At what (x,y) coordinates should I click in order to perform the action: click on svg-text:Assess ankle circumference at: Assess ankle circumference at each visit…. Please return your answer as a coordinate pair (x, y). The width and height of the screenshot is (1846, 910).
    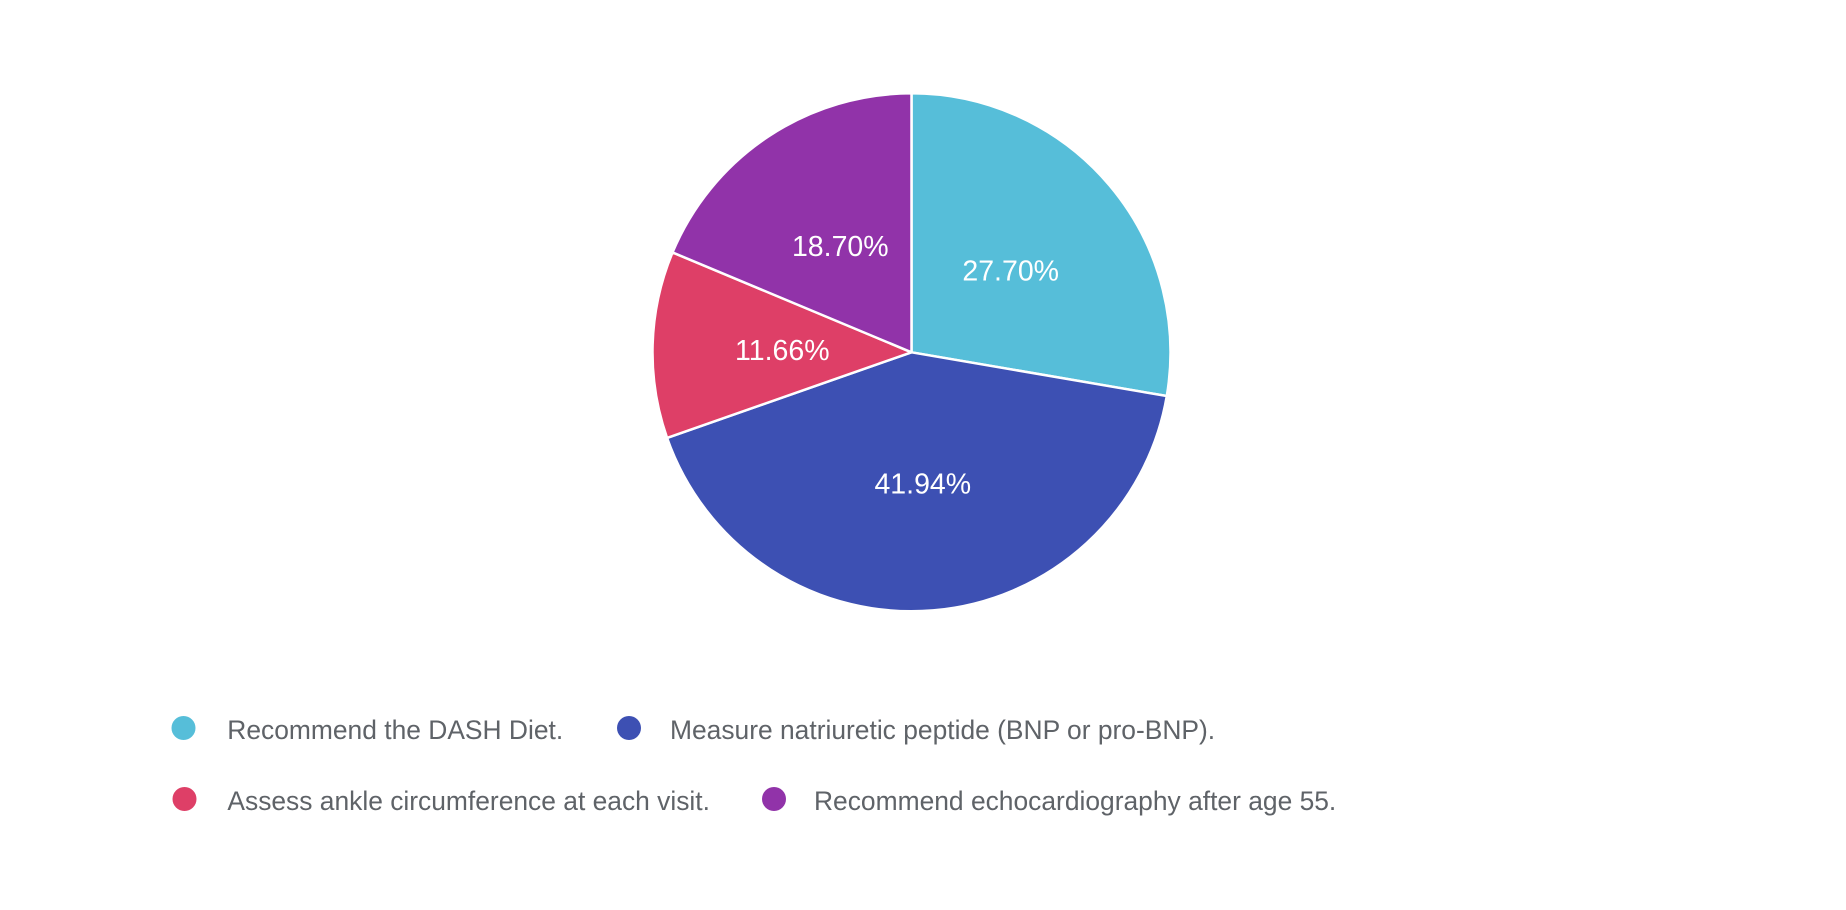
    Looking at the image, I should click on (468, 801).